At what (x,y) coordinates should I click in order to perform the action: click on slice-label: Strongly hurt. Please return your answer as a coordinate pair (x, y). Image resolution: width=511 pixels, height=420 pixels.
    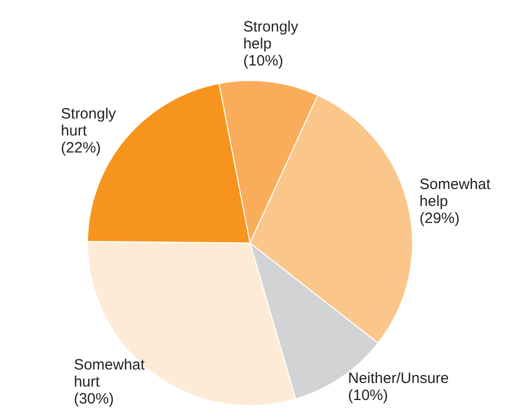
    Looking at the image, I should click on (88, 122).